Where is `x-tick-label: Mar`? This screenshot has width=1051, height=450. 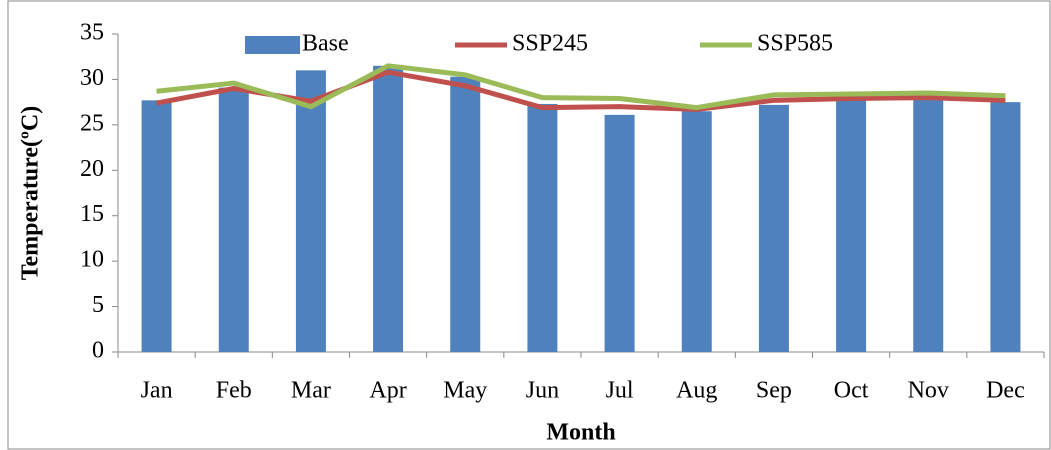 x-tick-label: Mar is located at coordinates (311, 391).